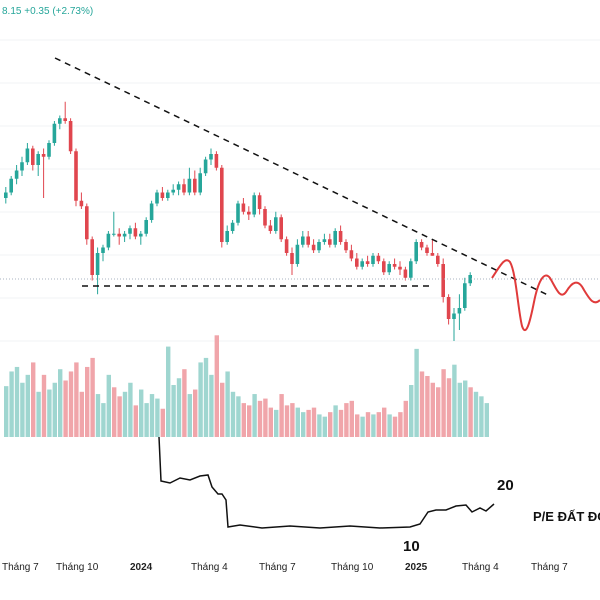  I want to click on pe-low-label: 10, so click(411, 546).